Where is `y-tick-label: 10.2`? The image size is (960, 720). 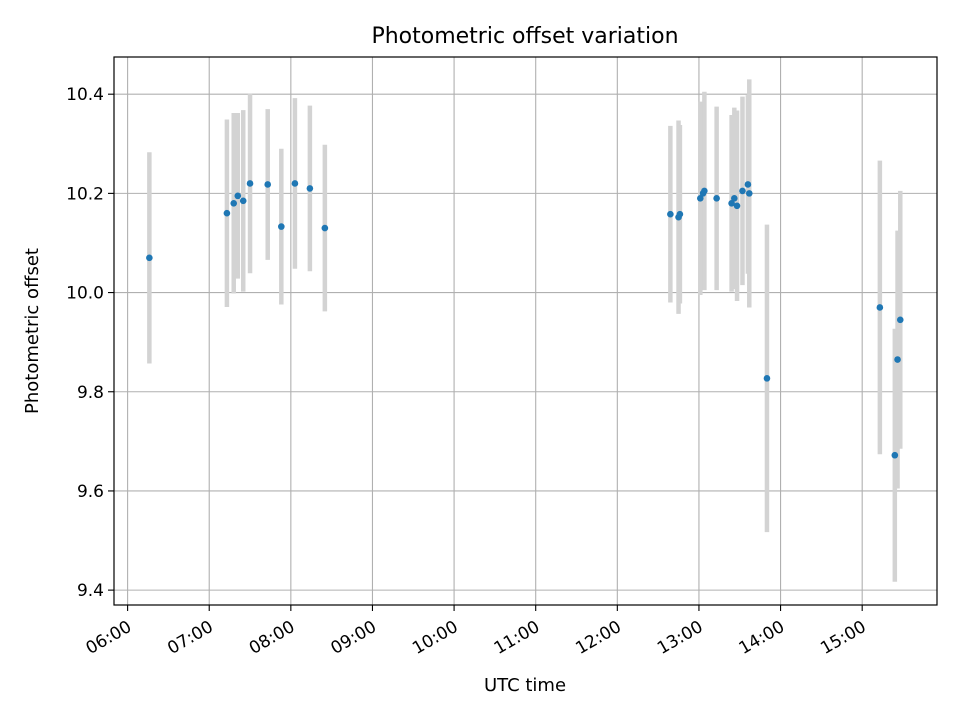 y-tick-label: 10.2 is located at coordinates (85, 194).